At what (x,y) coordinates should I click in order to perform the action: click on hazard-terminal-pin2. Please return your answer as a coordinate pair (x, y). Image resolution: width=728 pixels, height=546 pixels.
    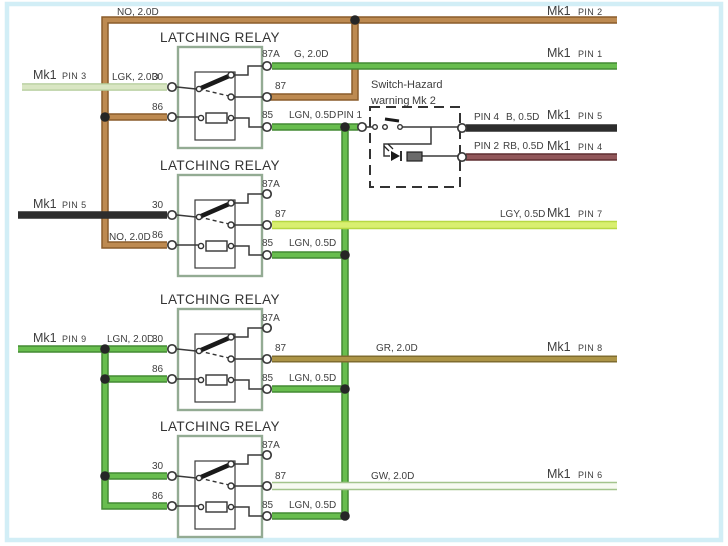
    Looking at the image, I should click on (462, 157).